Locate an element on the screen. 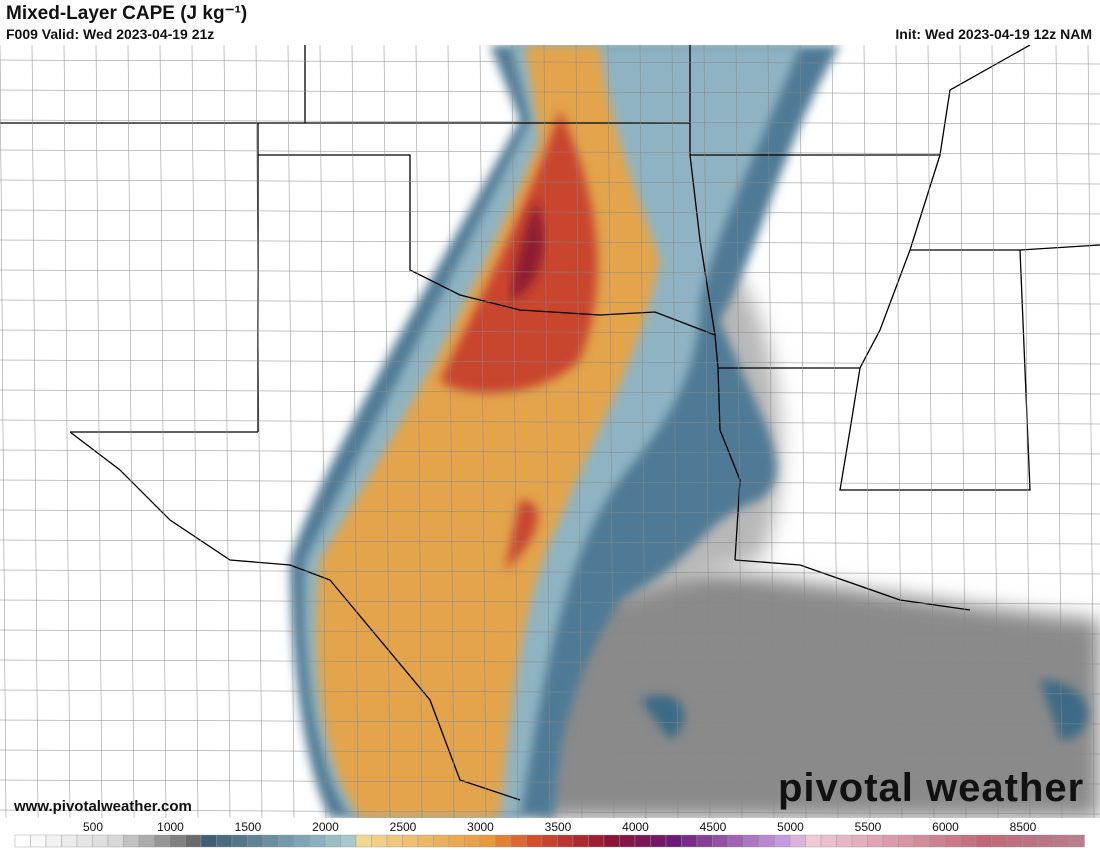  website: www.pivotalweather.com is located at coordinates (103, 806).